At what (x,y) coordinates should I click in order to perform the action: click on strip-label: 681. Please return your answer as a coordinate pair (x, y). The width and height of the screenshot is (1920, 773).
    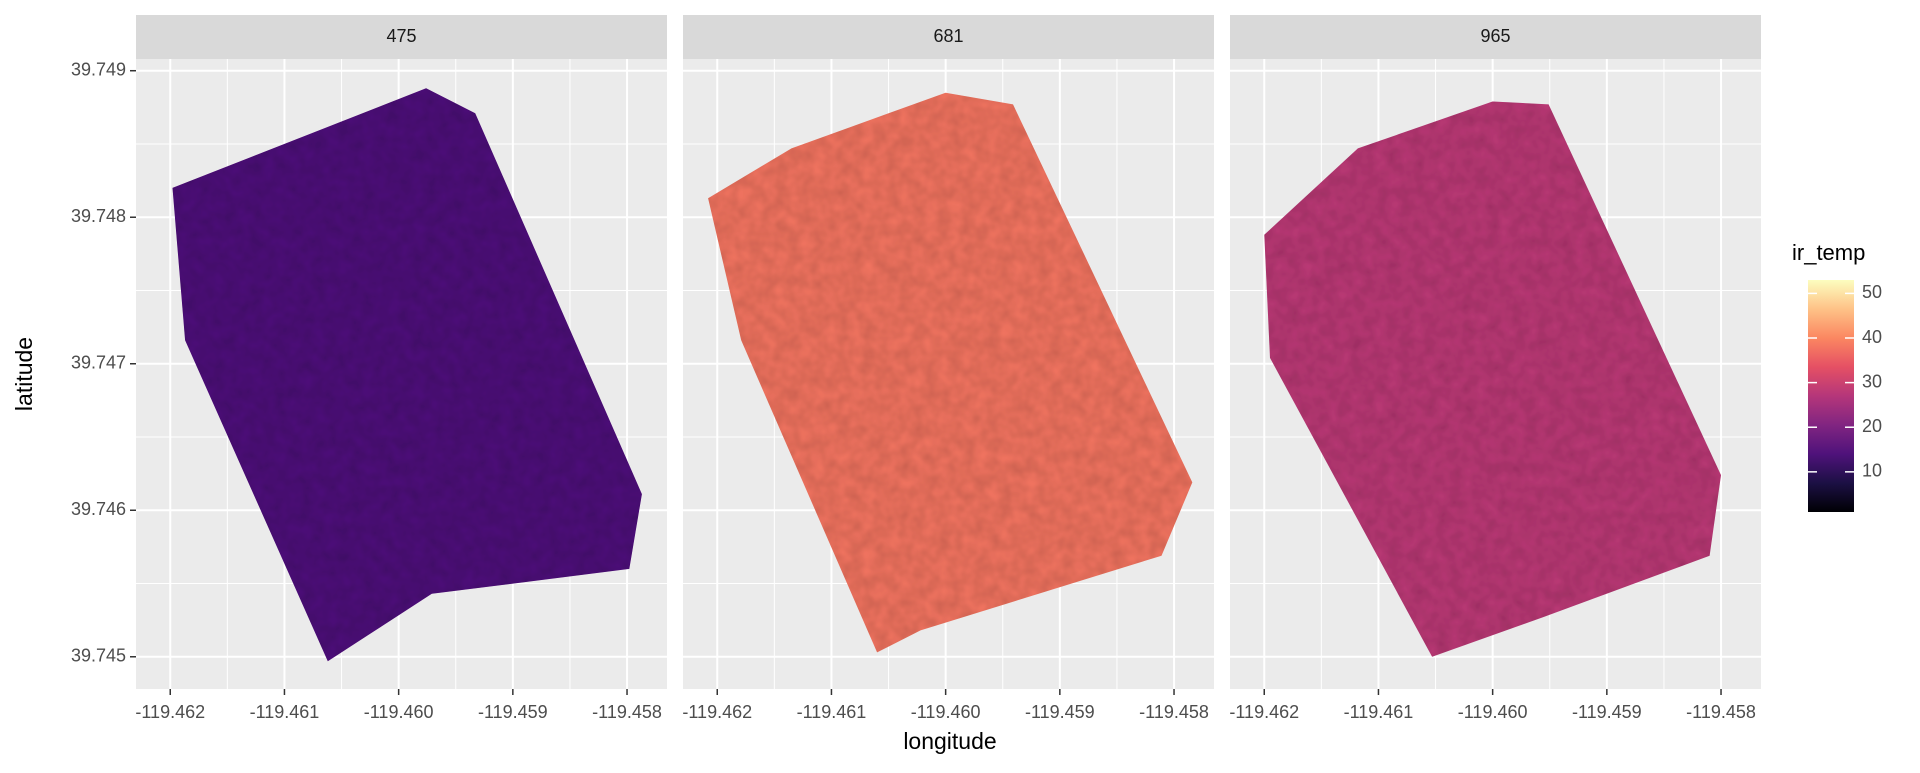
    Looking at the image, I should click on (948, 36).